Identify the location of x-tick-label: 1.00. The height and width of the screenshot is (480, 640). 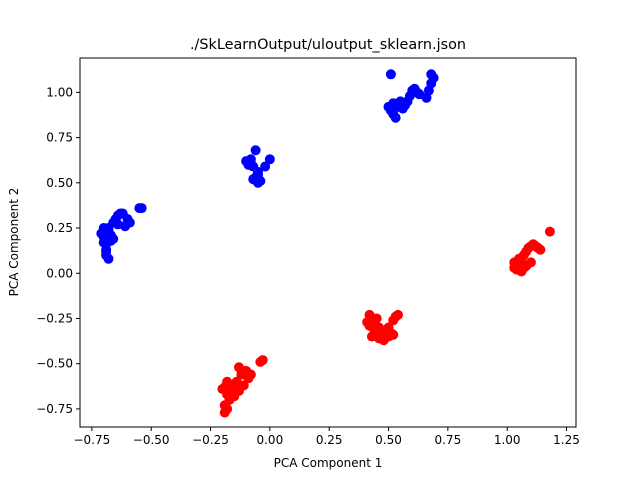
(507, 440).